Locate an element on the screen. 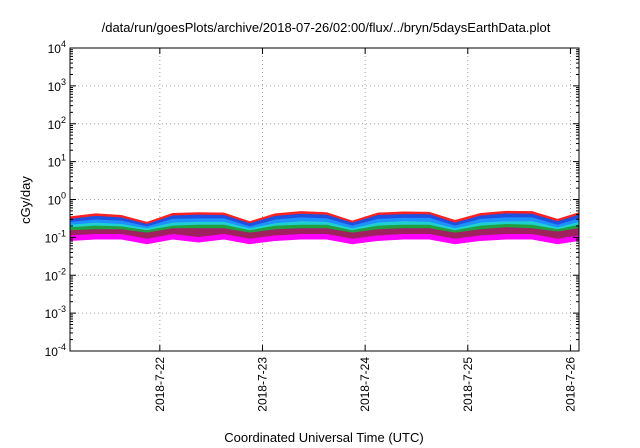 The width and height of the screenshot is (640, 448). y-tick-label: 10⁰ is located at coordinates (57, 199).